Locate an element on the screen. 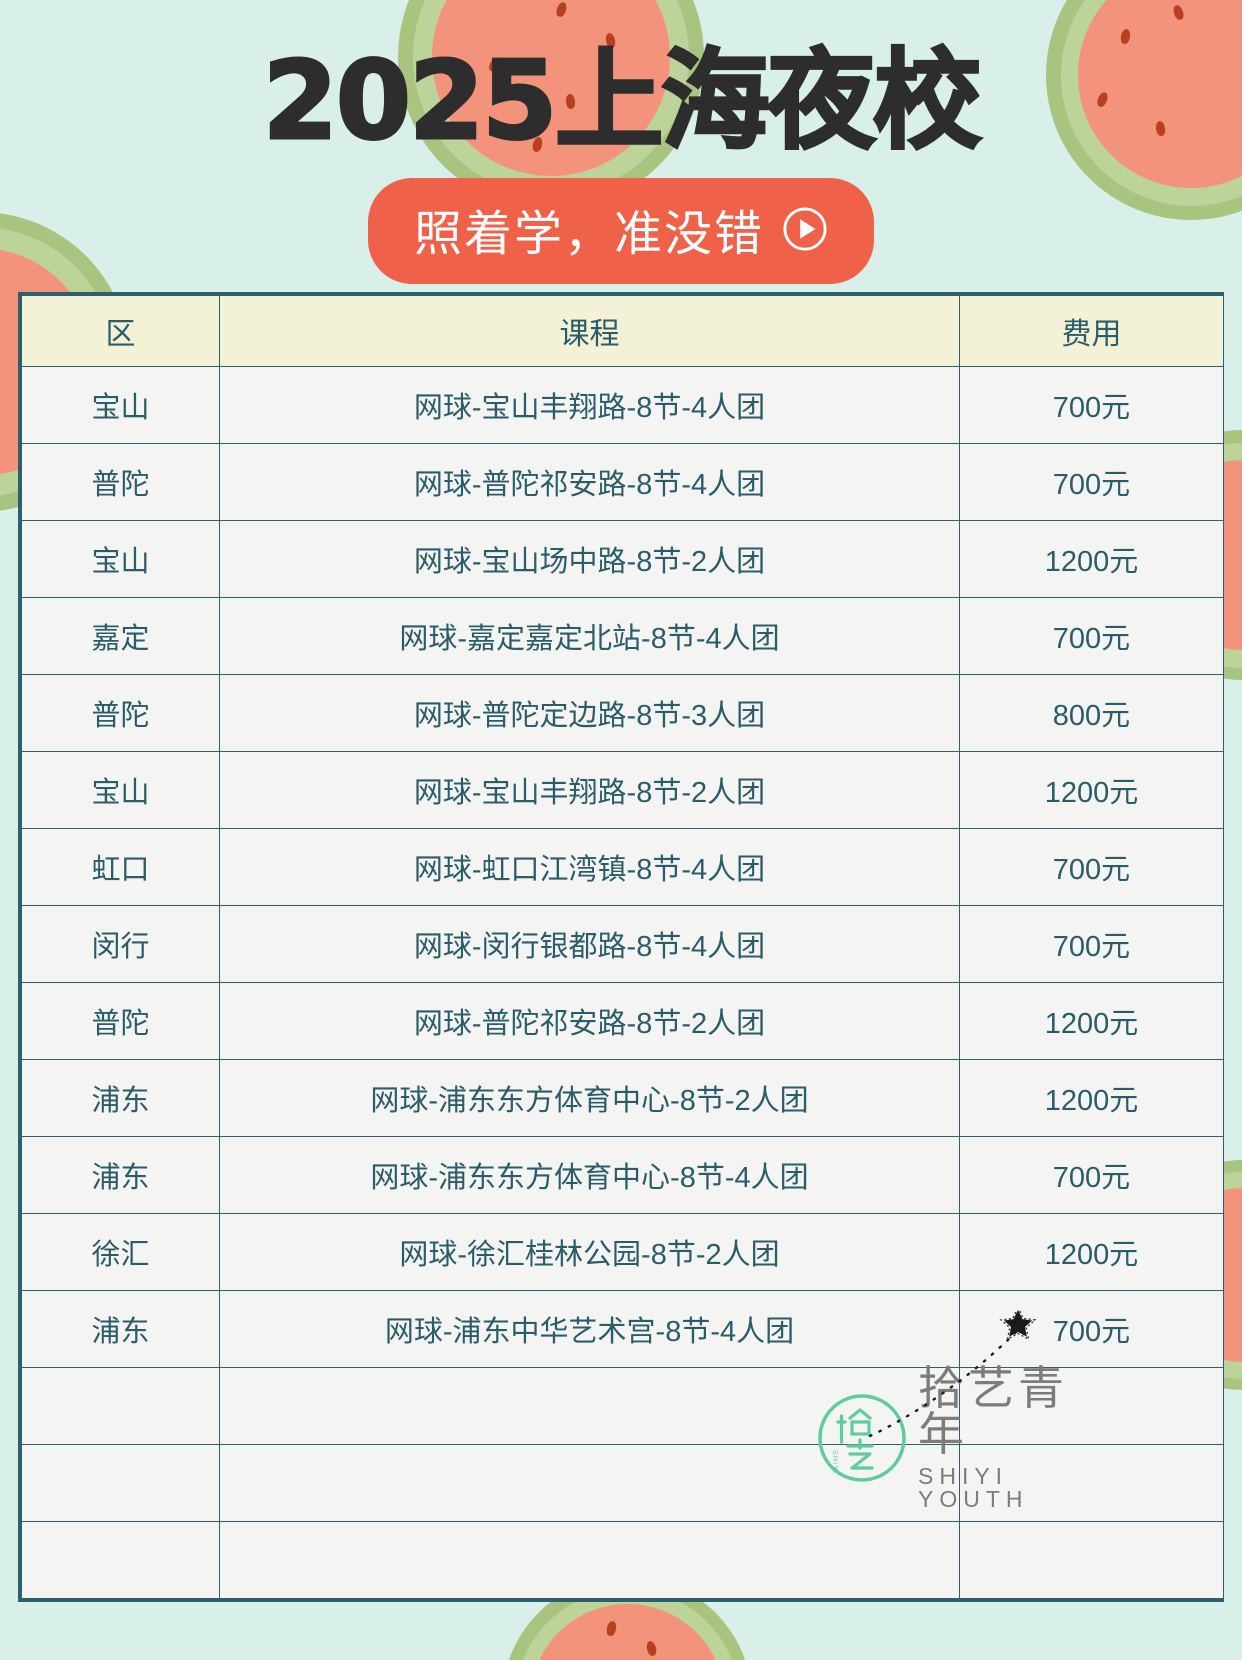  table-row: 徐汇 网球-徐汇桂林公园-8节-2人团 1200元 is located at coordinates (622, 1252).